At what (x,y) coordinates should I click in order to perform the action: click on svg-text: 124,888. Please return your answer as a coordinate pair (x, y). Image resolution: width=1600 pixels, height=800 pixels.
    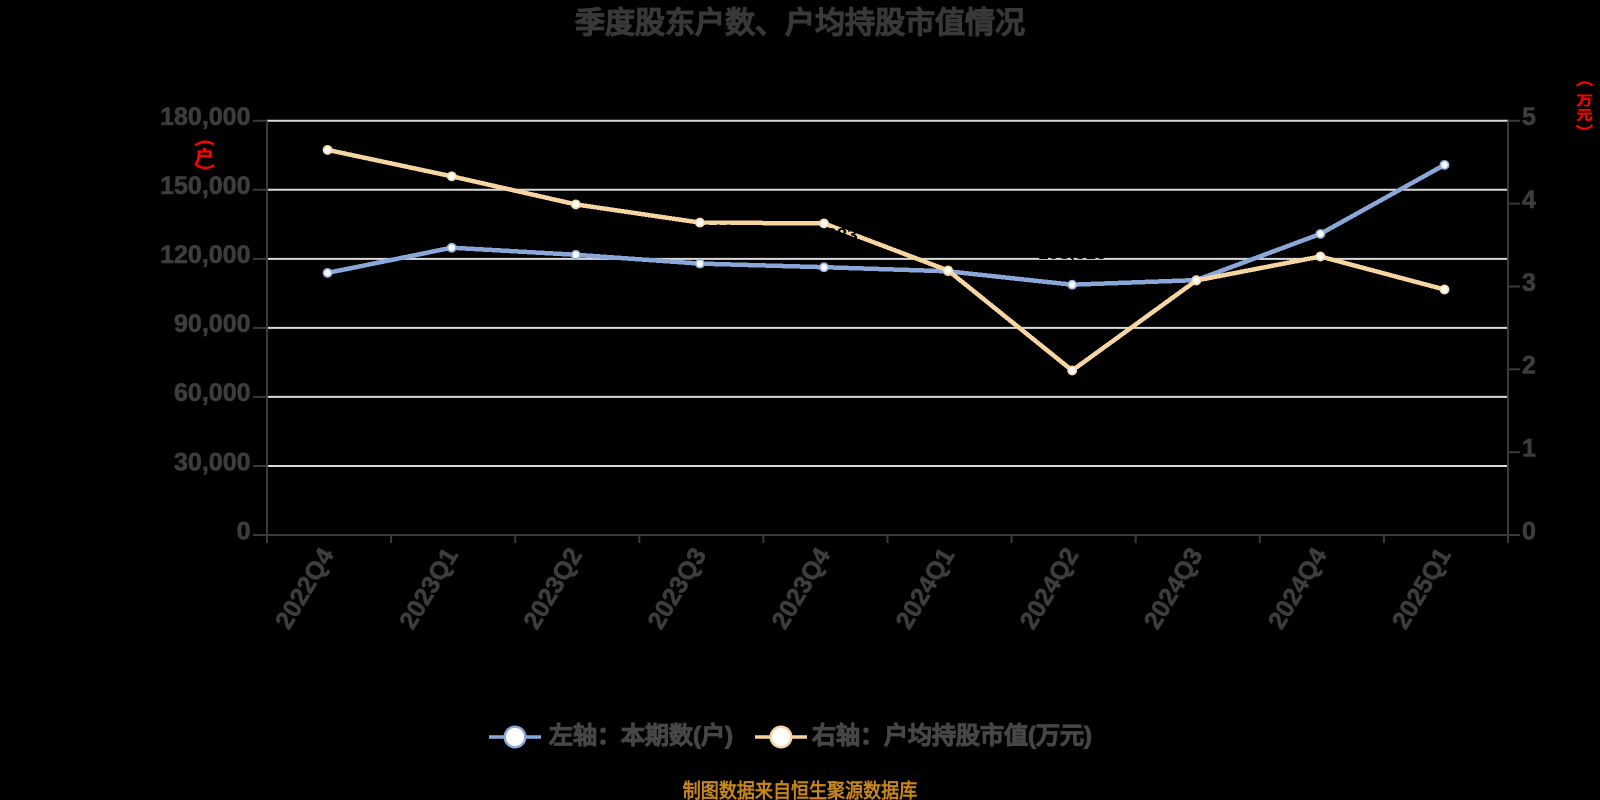
    Looking at the image, I should click on (451, 216).